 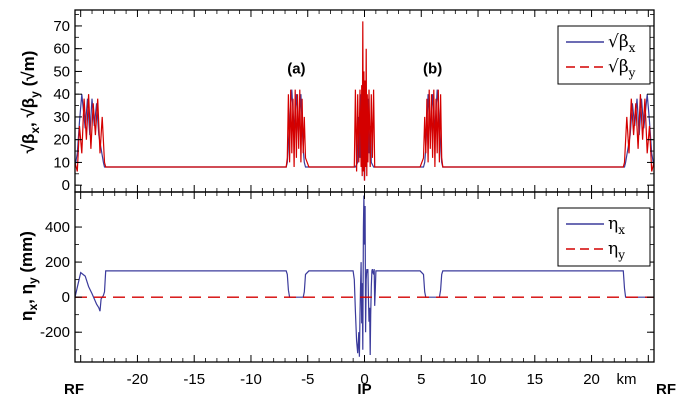 I want to click on y-tick-label: -200, so click(x=55, y=332).